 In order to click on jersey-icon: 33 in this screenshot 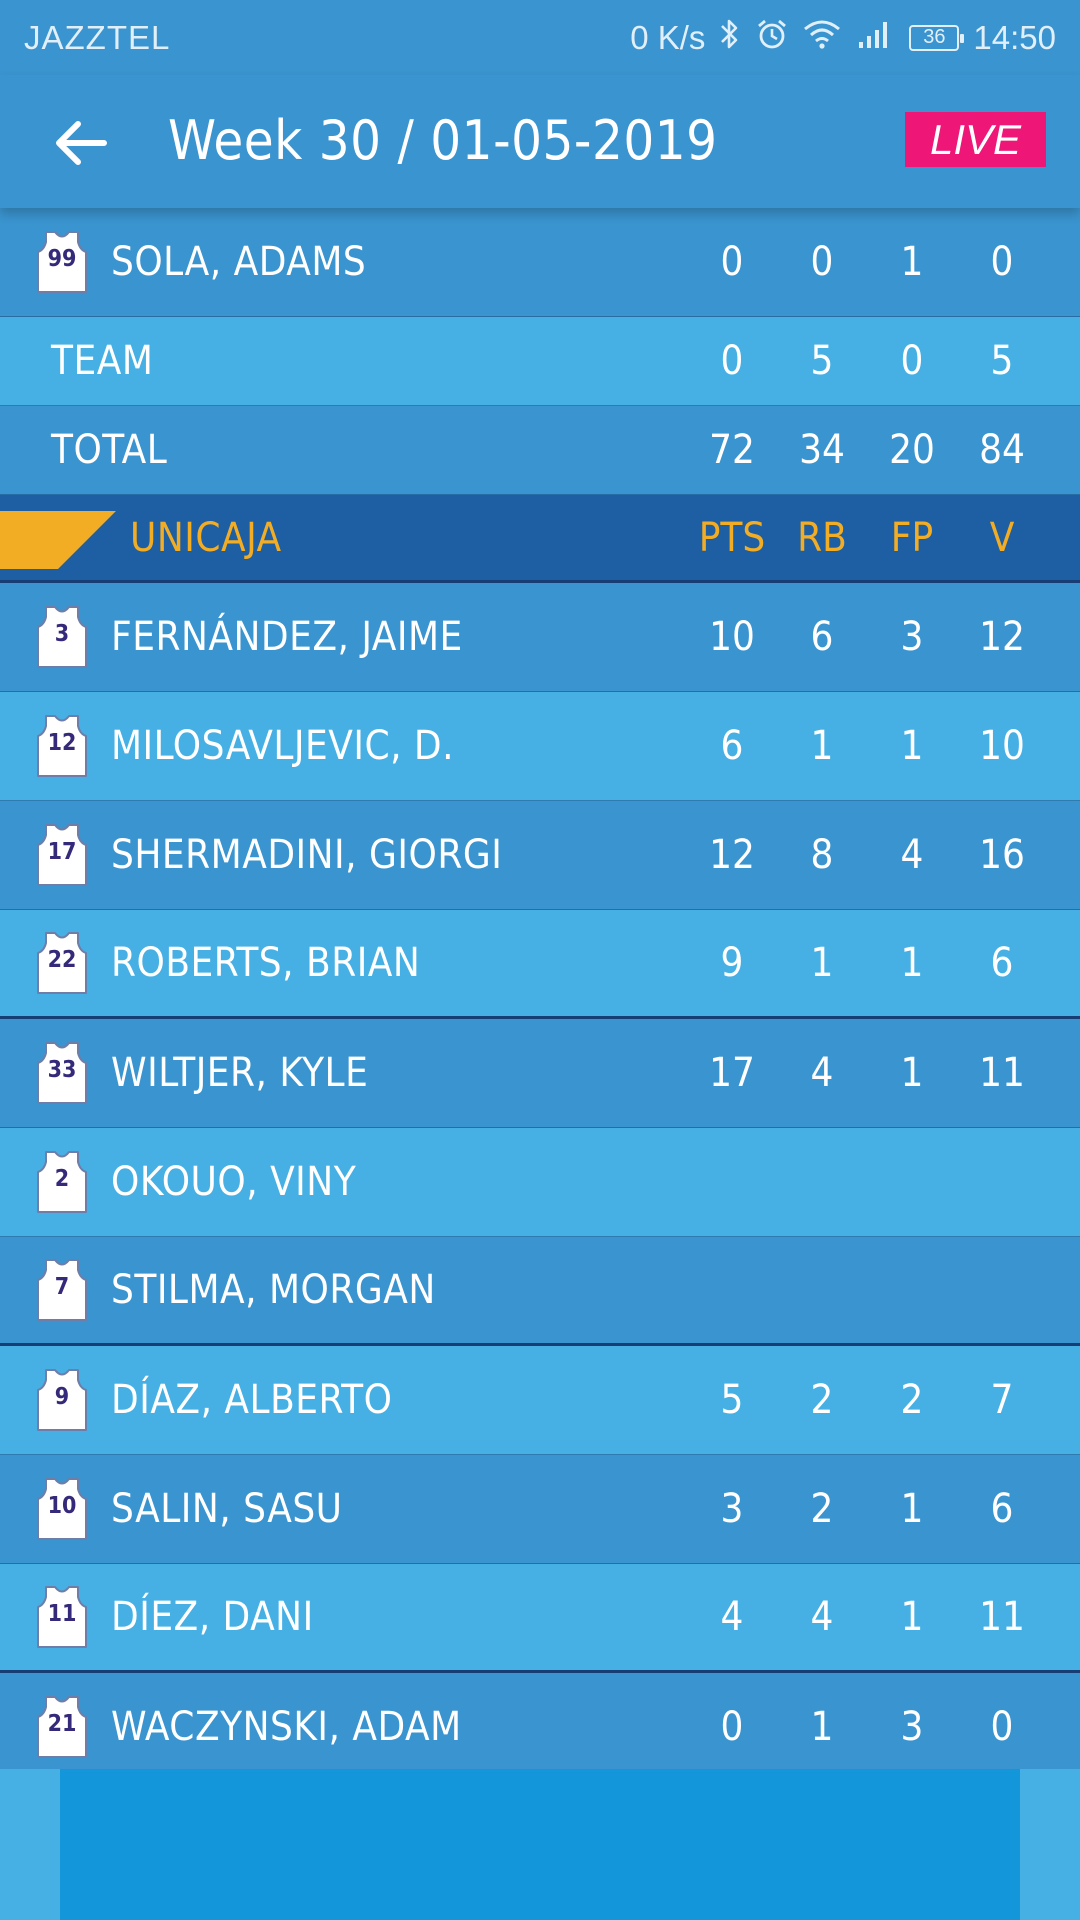, I will do `click(62, 1073)`.